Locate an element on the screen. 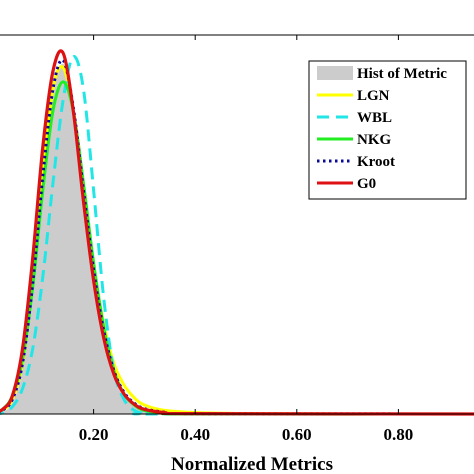 Image resolution: width=474 pixels, height=474 pixels. legend: Hist of Metric LGN WBL NKG Kroot G0 is located at coordinates (387, 130).